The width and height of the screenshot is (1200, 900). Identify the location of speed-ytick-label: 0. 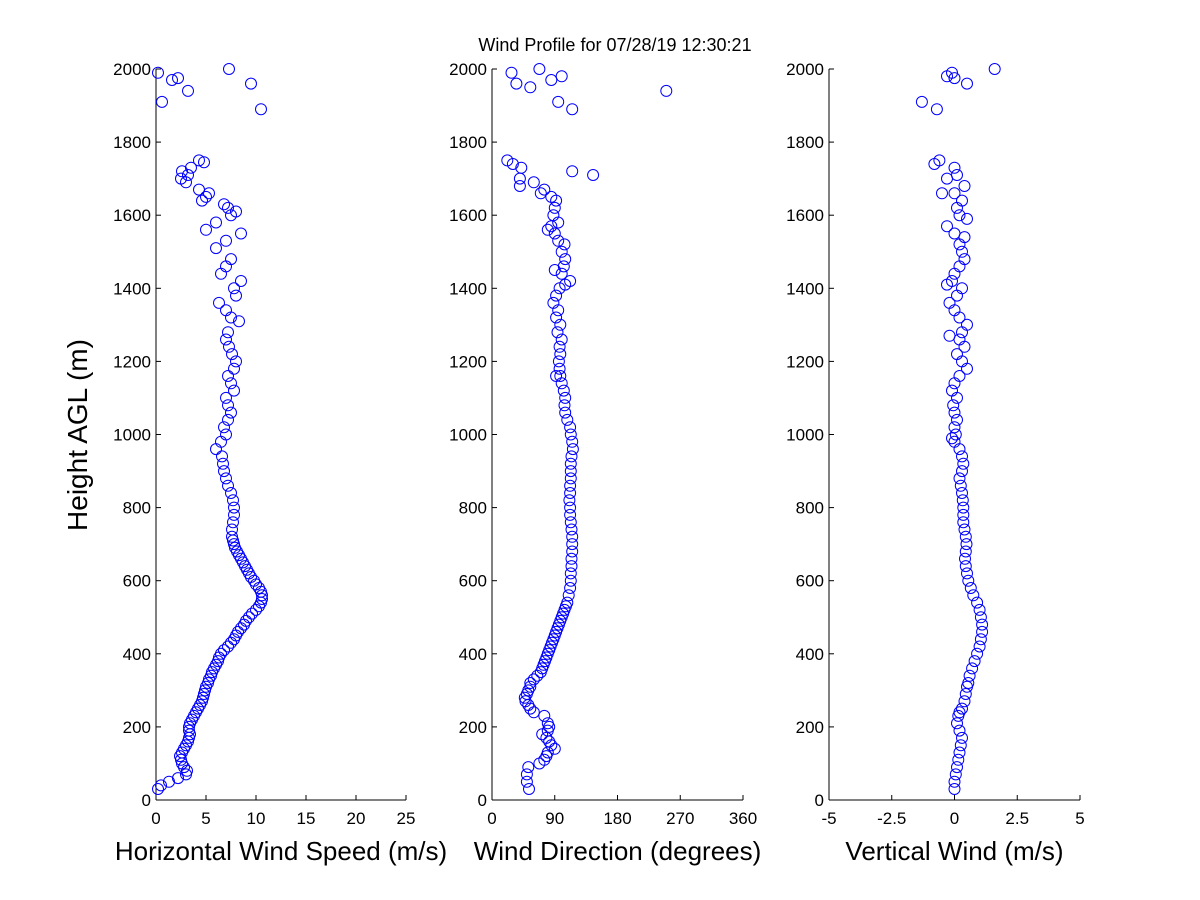
(146, 800).